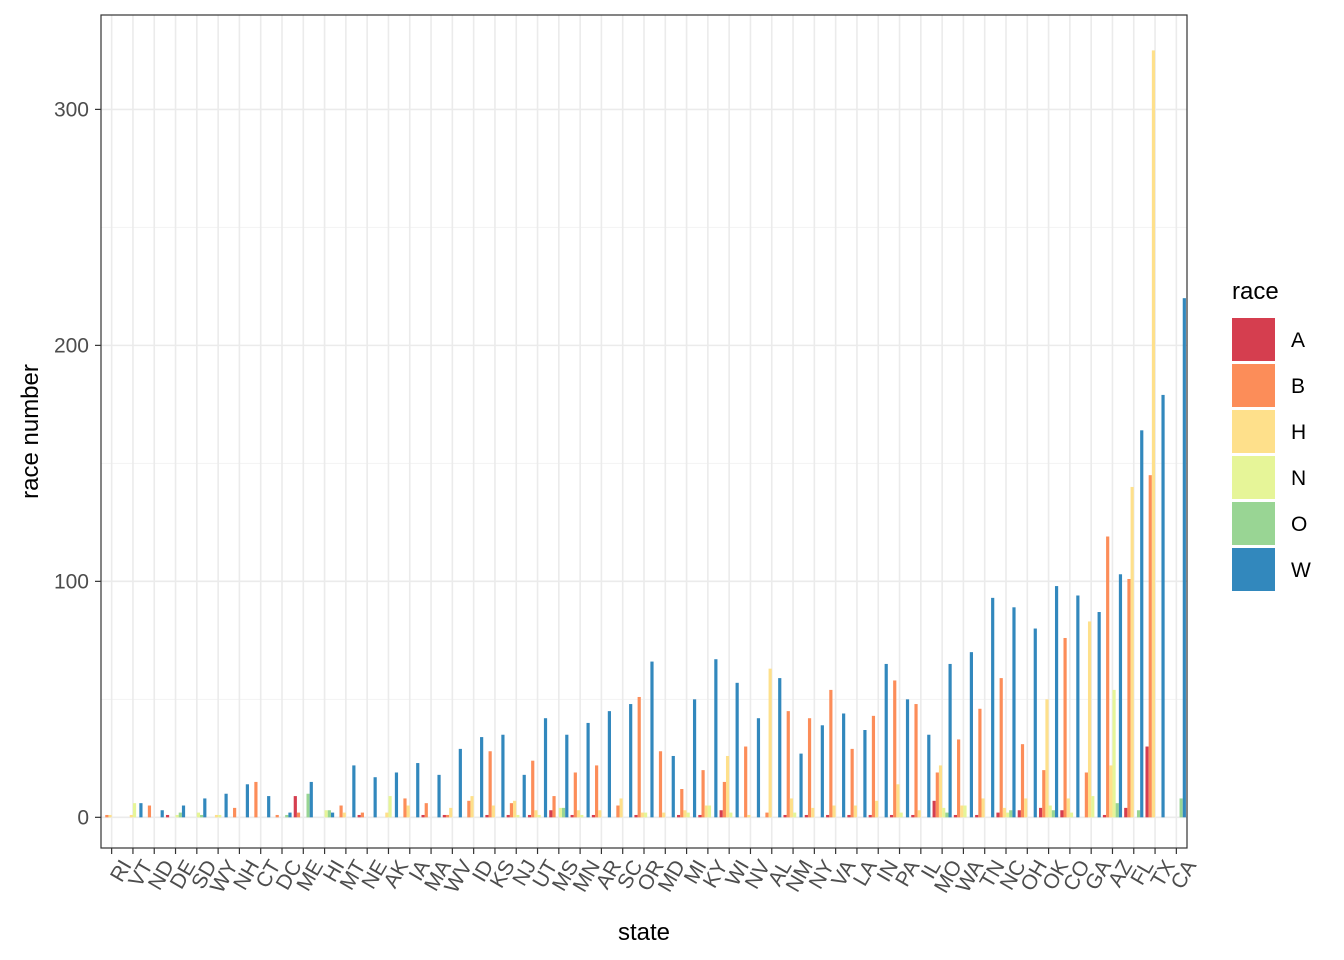  What do you see at coordinates (71, 345) in the screenshot?
I see `y-tick-label: 200` at bounding box center [71, 345].